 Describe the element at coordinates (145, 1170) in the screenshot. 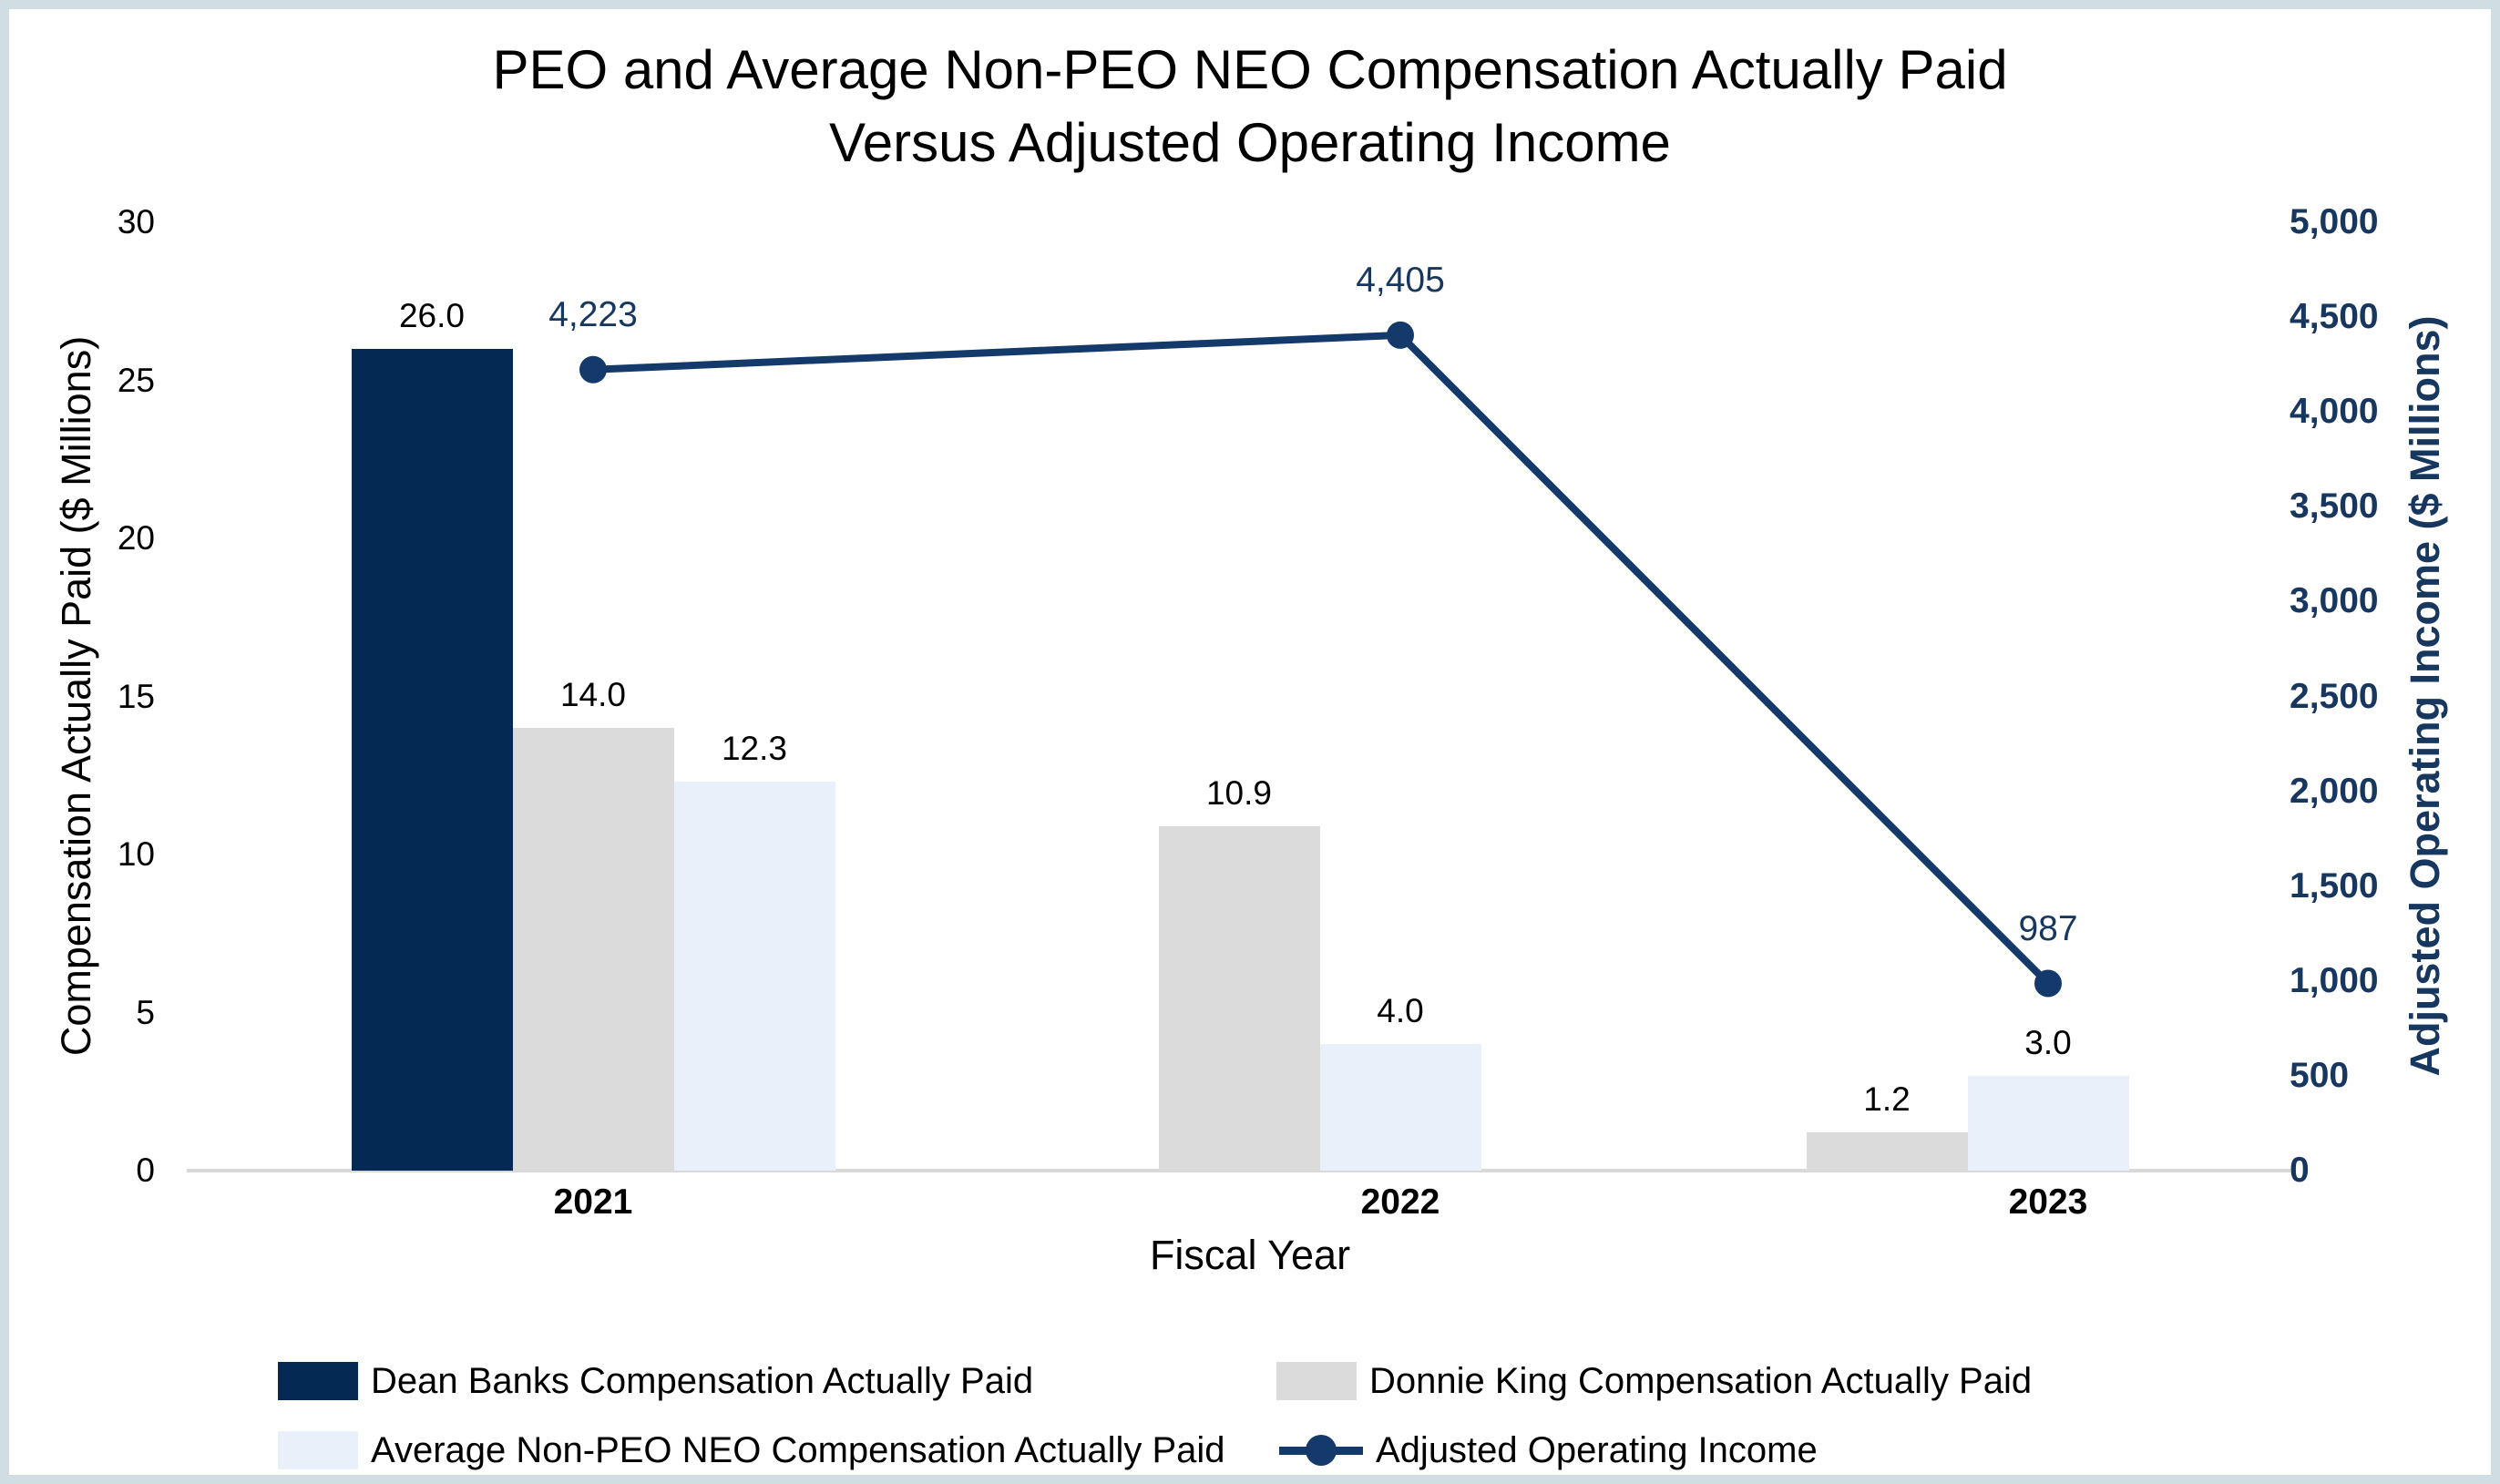

I see `left-axis-tick-0: 0` at that location.